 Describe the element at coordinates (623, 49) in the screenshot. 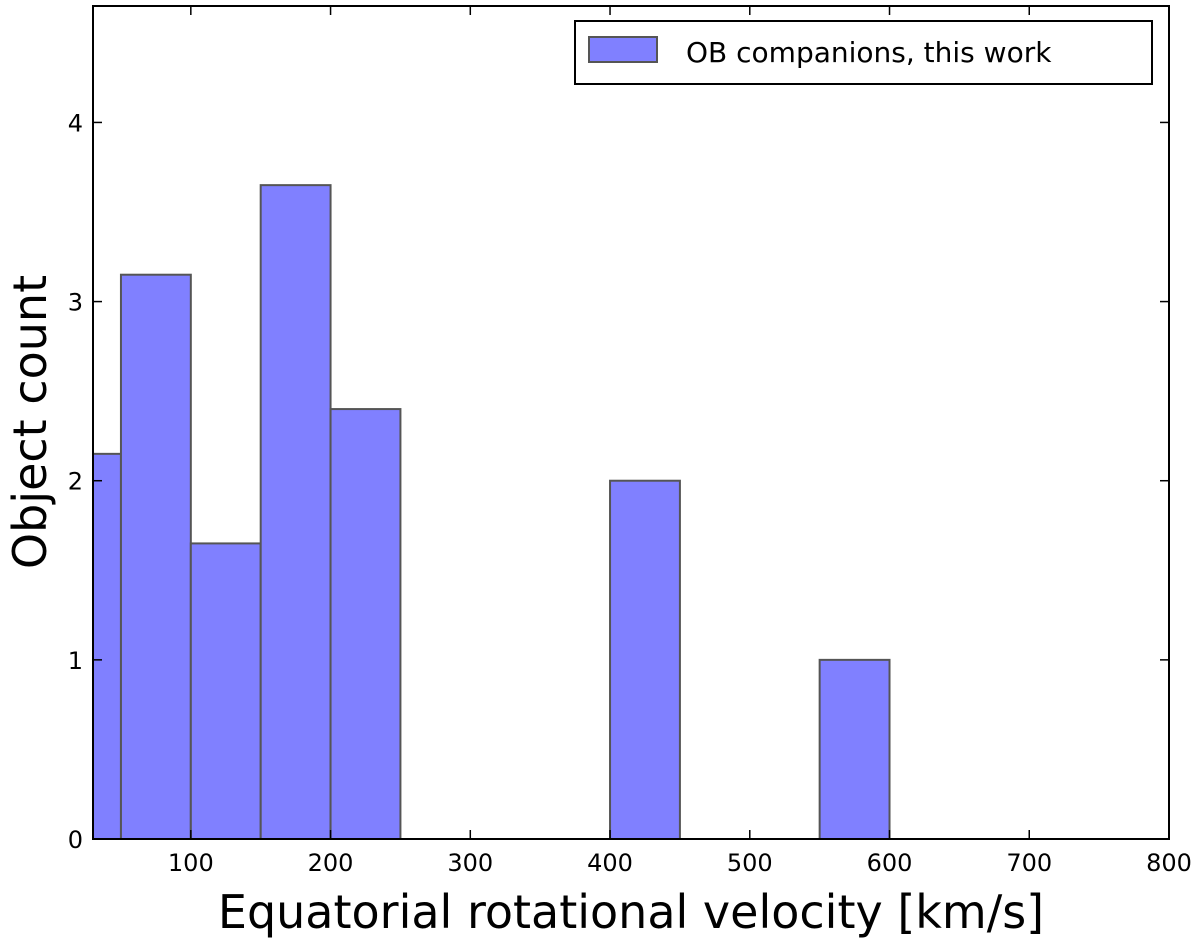

I see `legend-swatch` at that location.